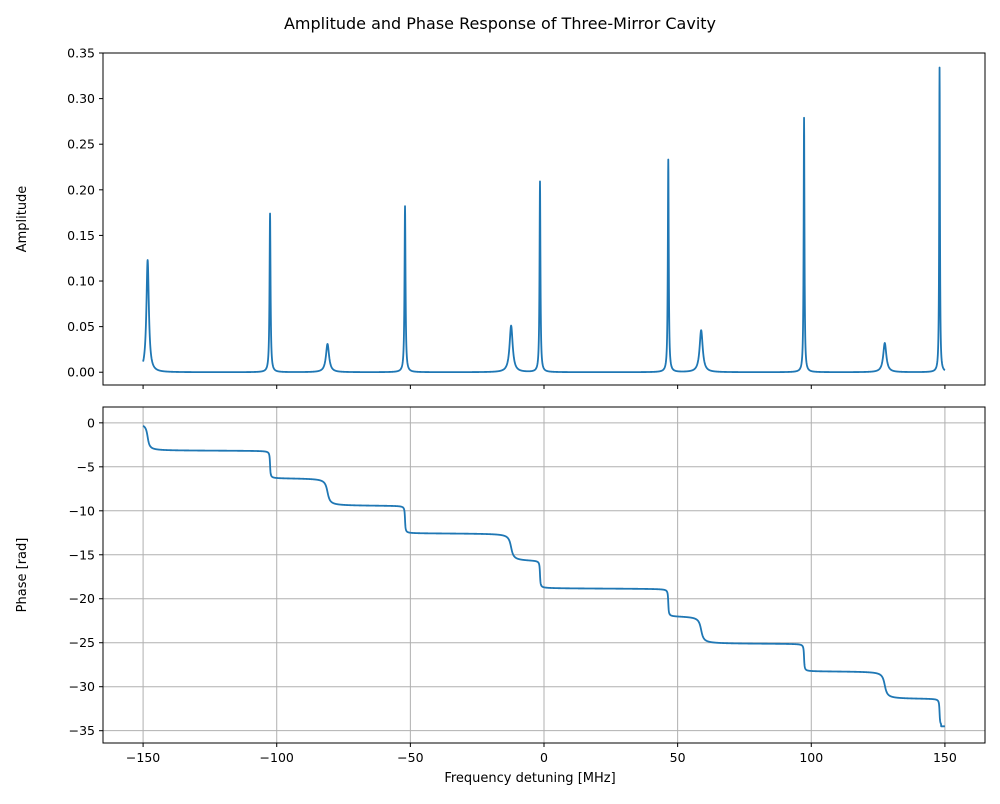 This screenshot has height=804, width=1000. Describe the element at coordinates (91, 422) in the screenshot. I see `y-tick-label: 0` at that location.